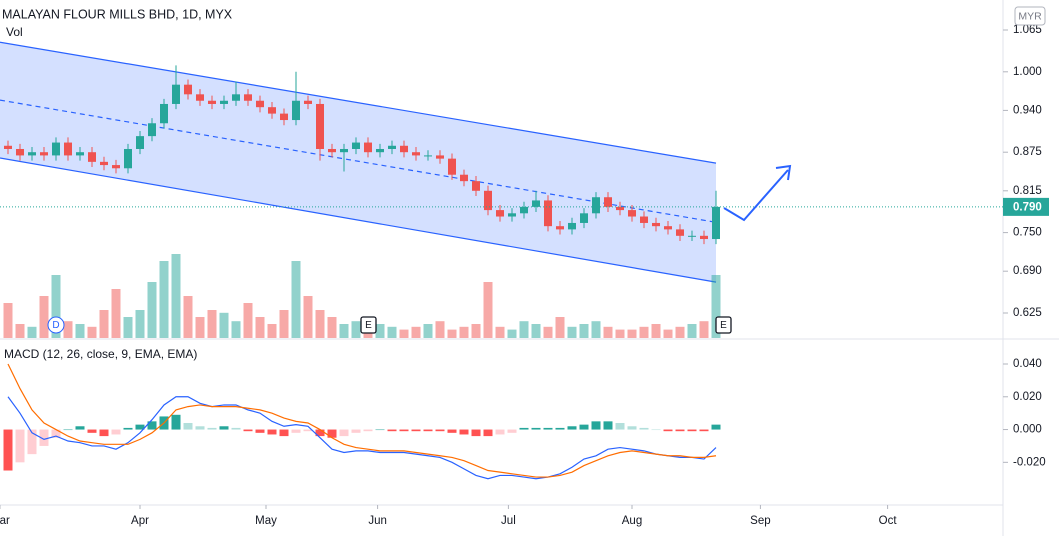 The image size is (1059, 536). Describe the element at coordinates (1027, 152) in the screenshot. I see `y-tick-label: 0.875` at that location.